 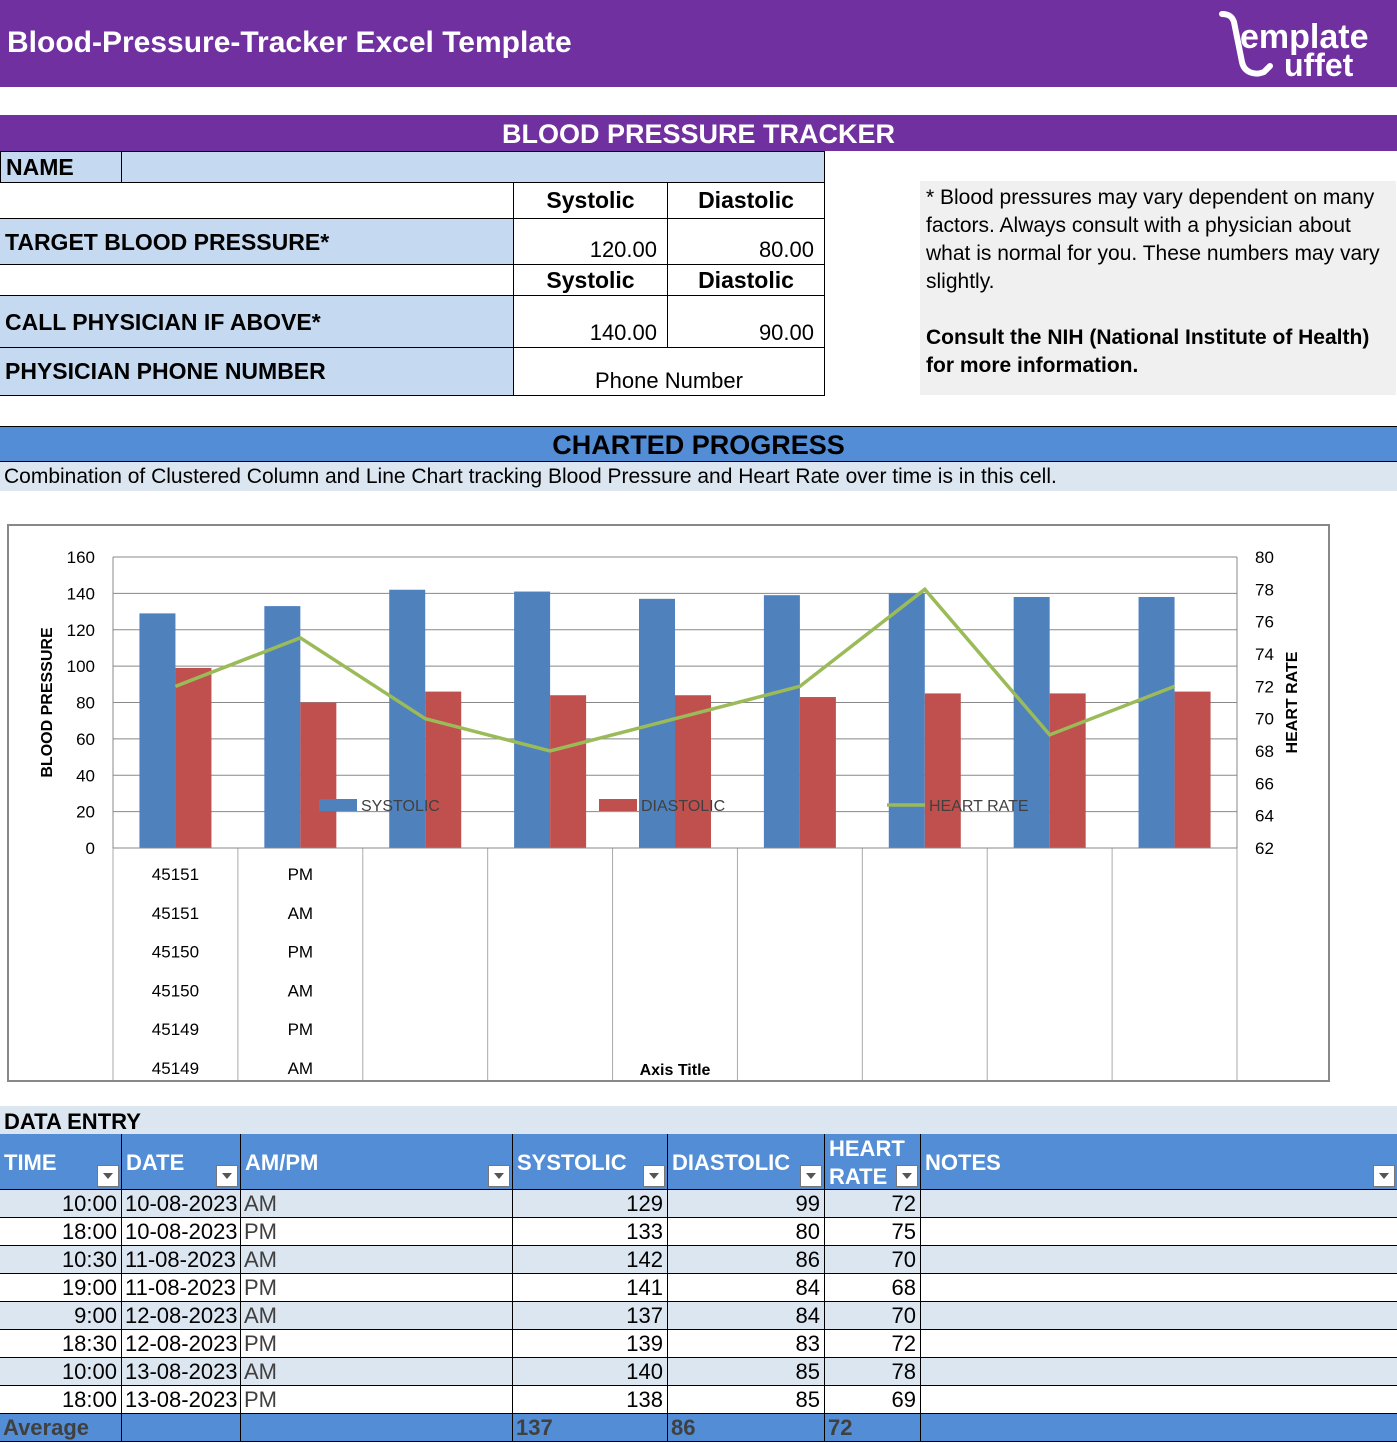 I want to click on legend-swatch, so click(x=618, y=805).